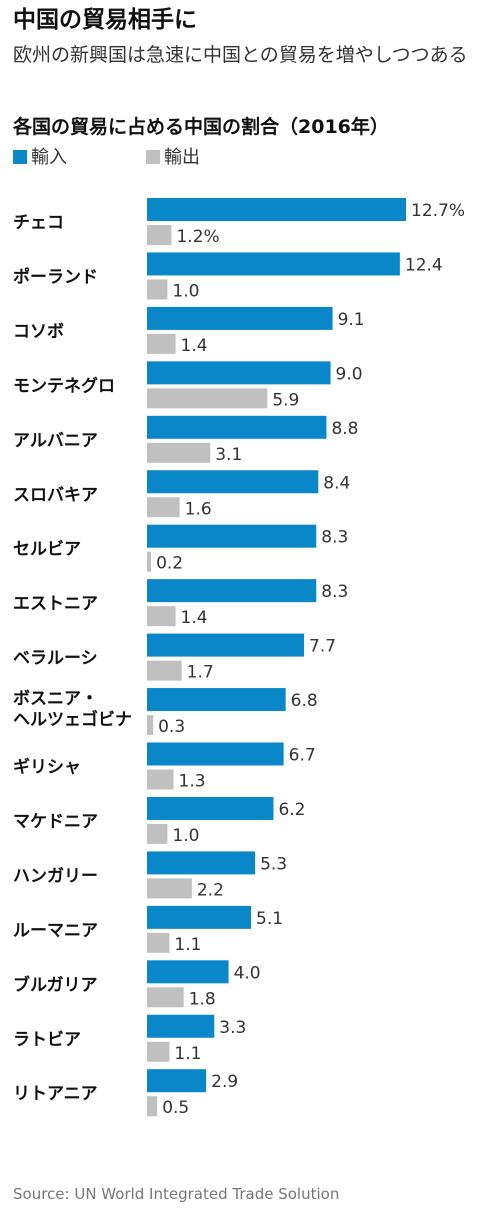 This screenshot has height=1213, width=491. I want to click on legend-swatch-export, so click(153, 157).